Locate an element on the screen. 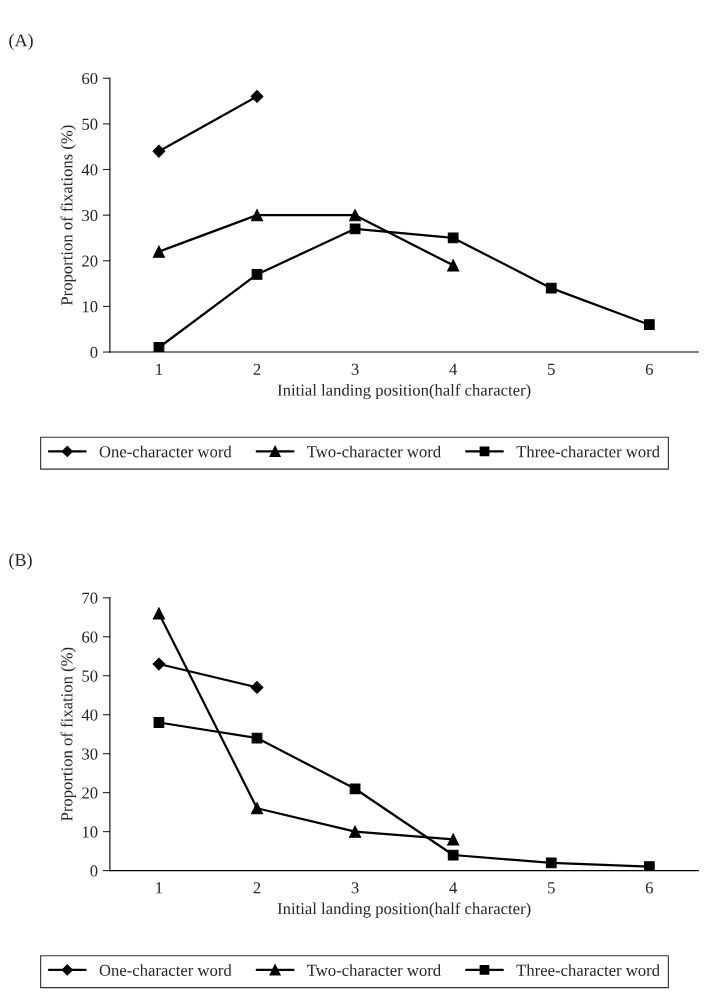  y-axis-title: Proportion of fixation (%) is located at coordinates (68, 734).